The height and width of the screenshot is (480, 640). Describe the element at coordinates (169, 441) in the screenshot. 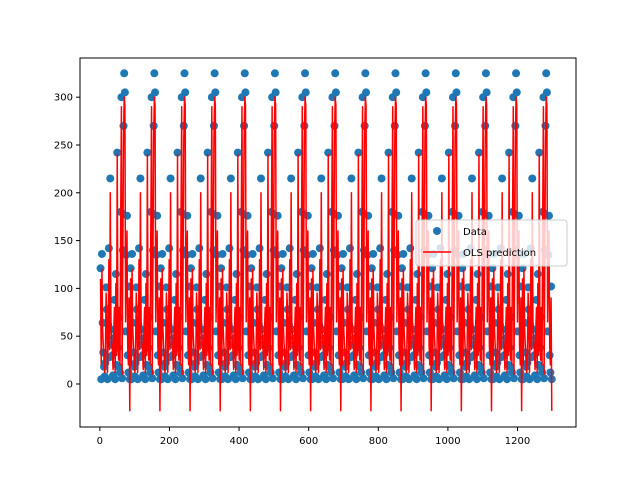

I see `x-tick-label: 200` at that location.